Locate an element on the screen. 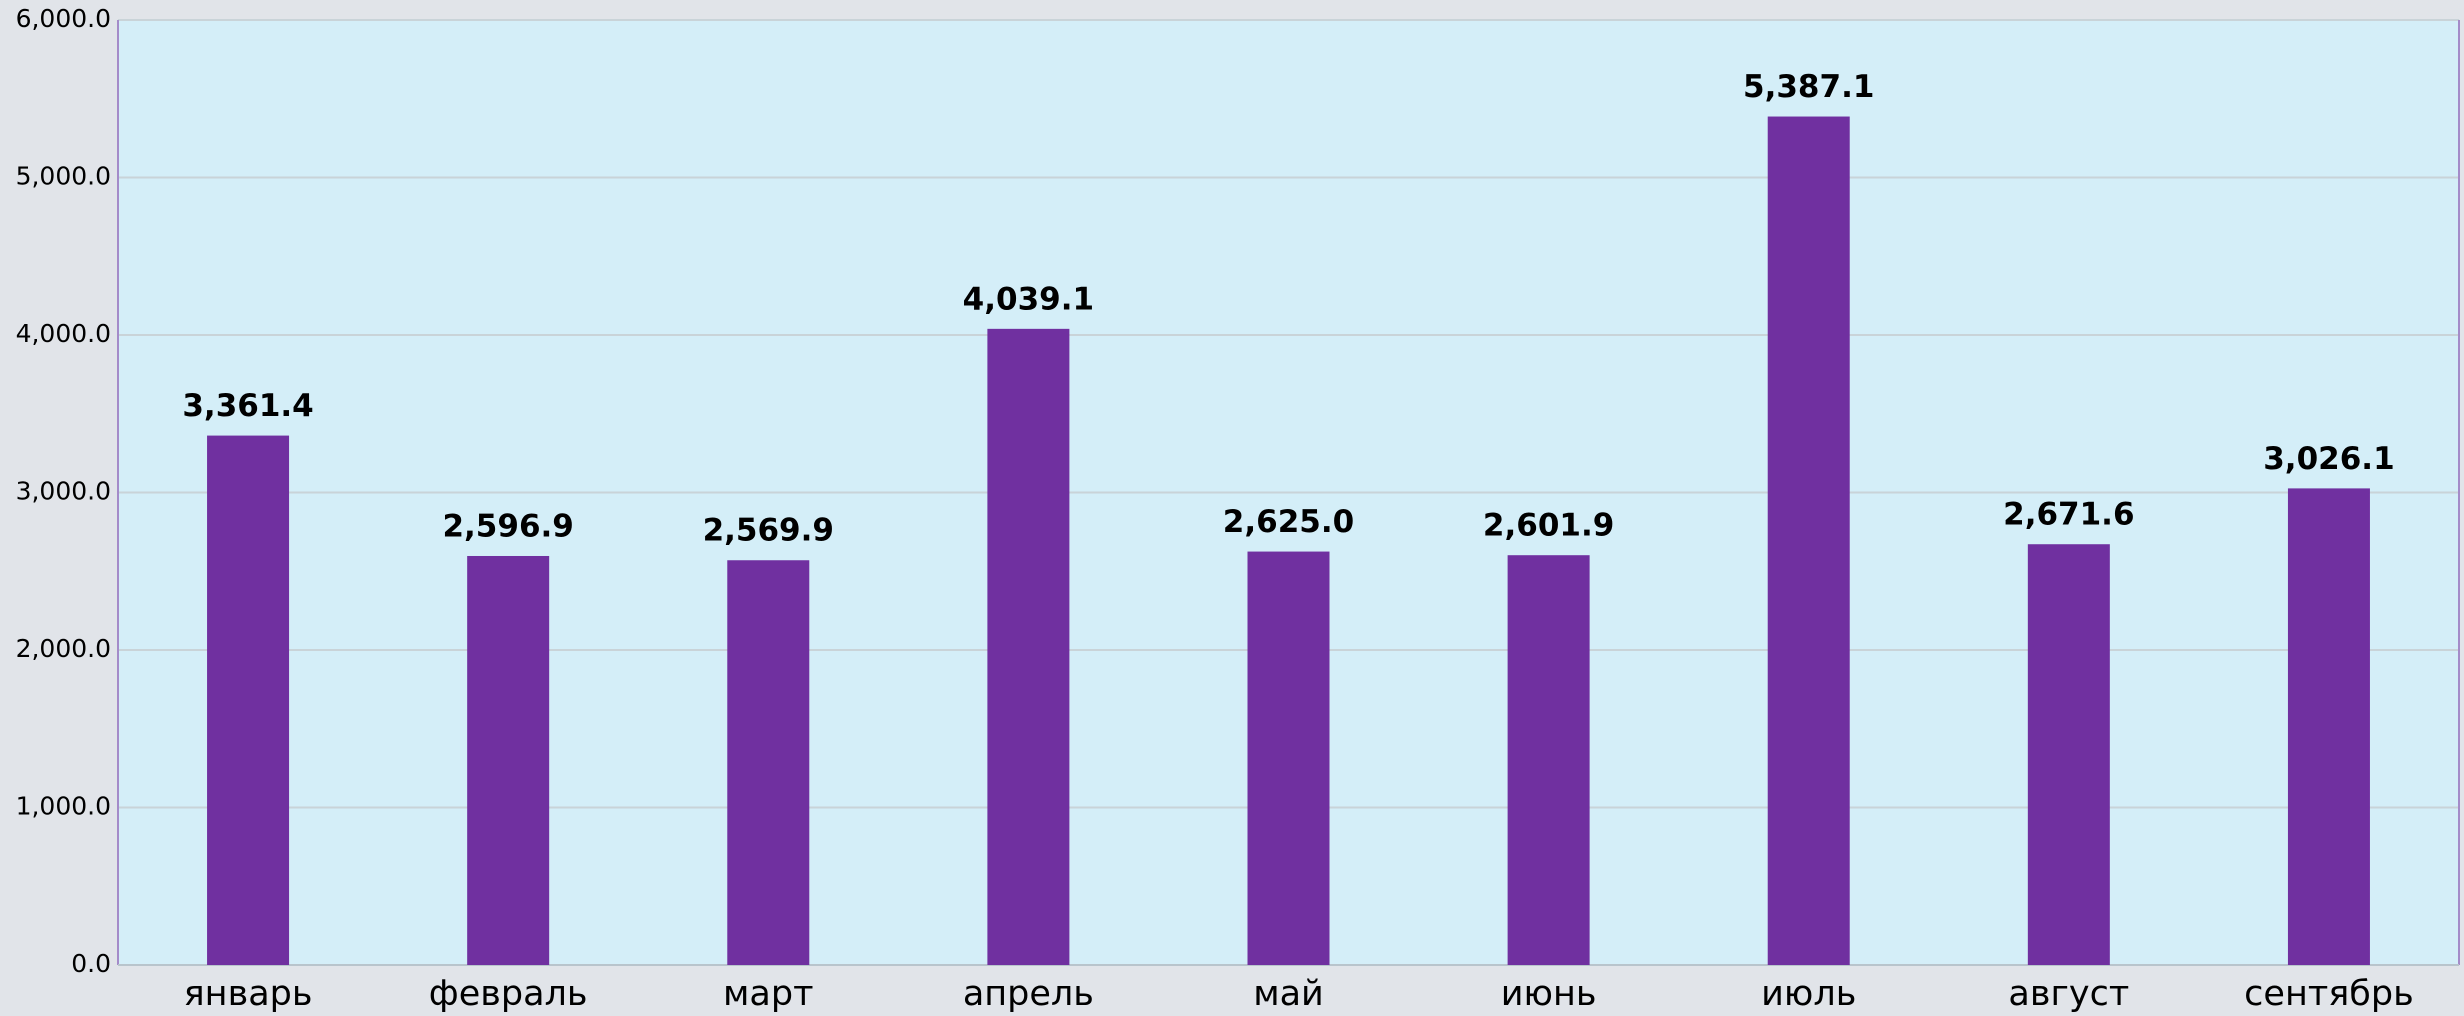 The width and height of the screenshot is (2464, 1016). y-tick-label: 5,000.0 is located at coordinates (63, 176).